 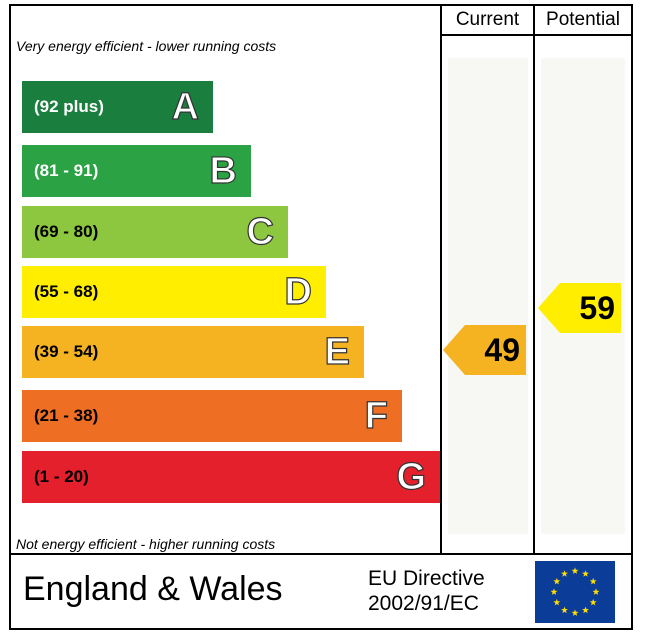 I want to click on current-column-divider, so click(x=441, y=279).